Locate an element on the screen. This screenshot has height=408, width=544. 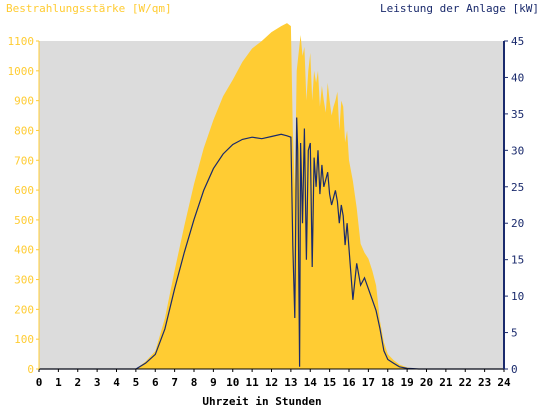
x-tick-label: 2 is located at coordinates (77, 382).